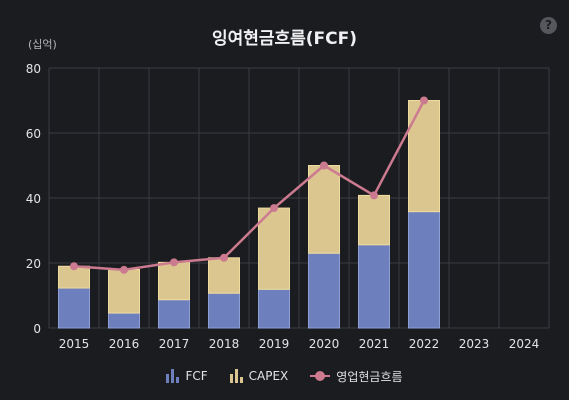  I want to click on y-axis-unit: (십억), so click(42, 44).